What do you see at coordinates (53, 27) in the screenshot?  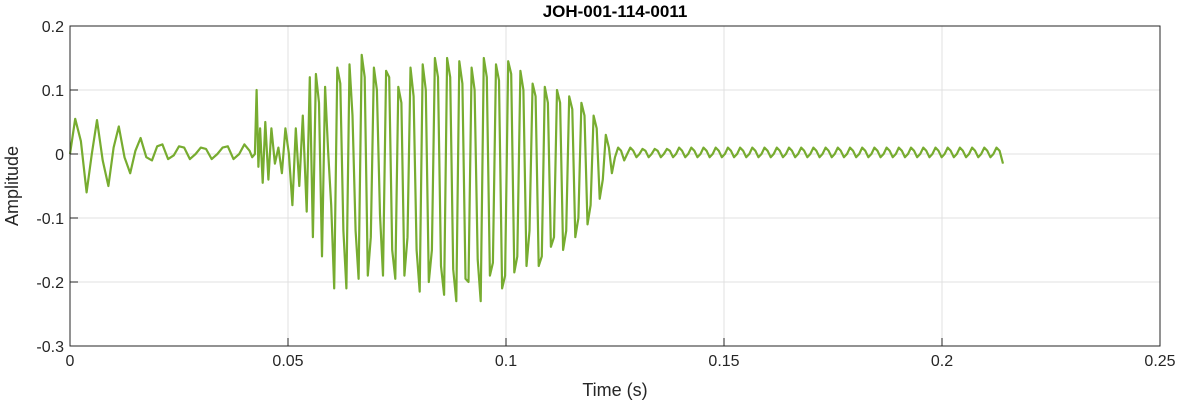 I see `y-tick-label: 0.2` at bounding box center [53, 27].